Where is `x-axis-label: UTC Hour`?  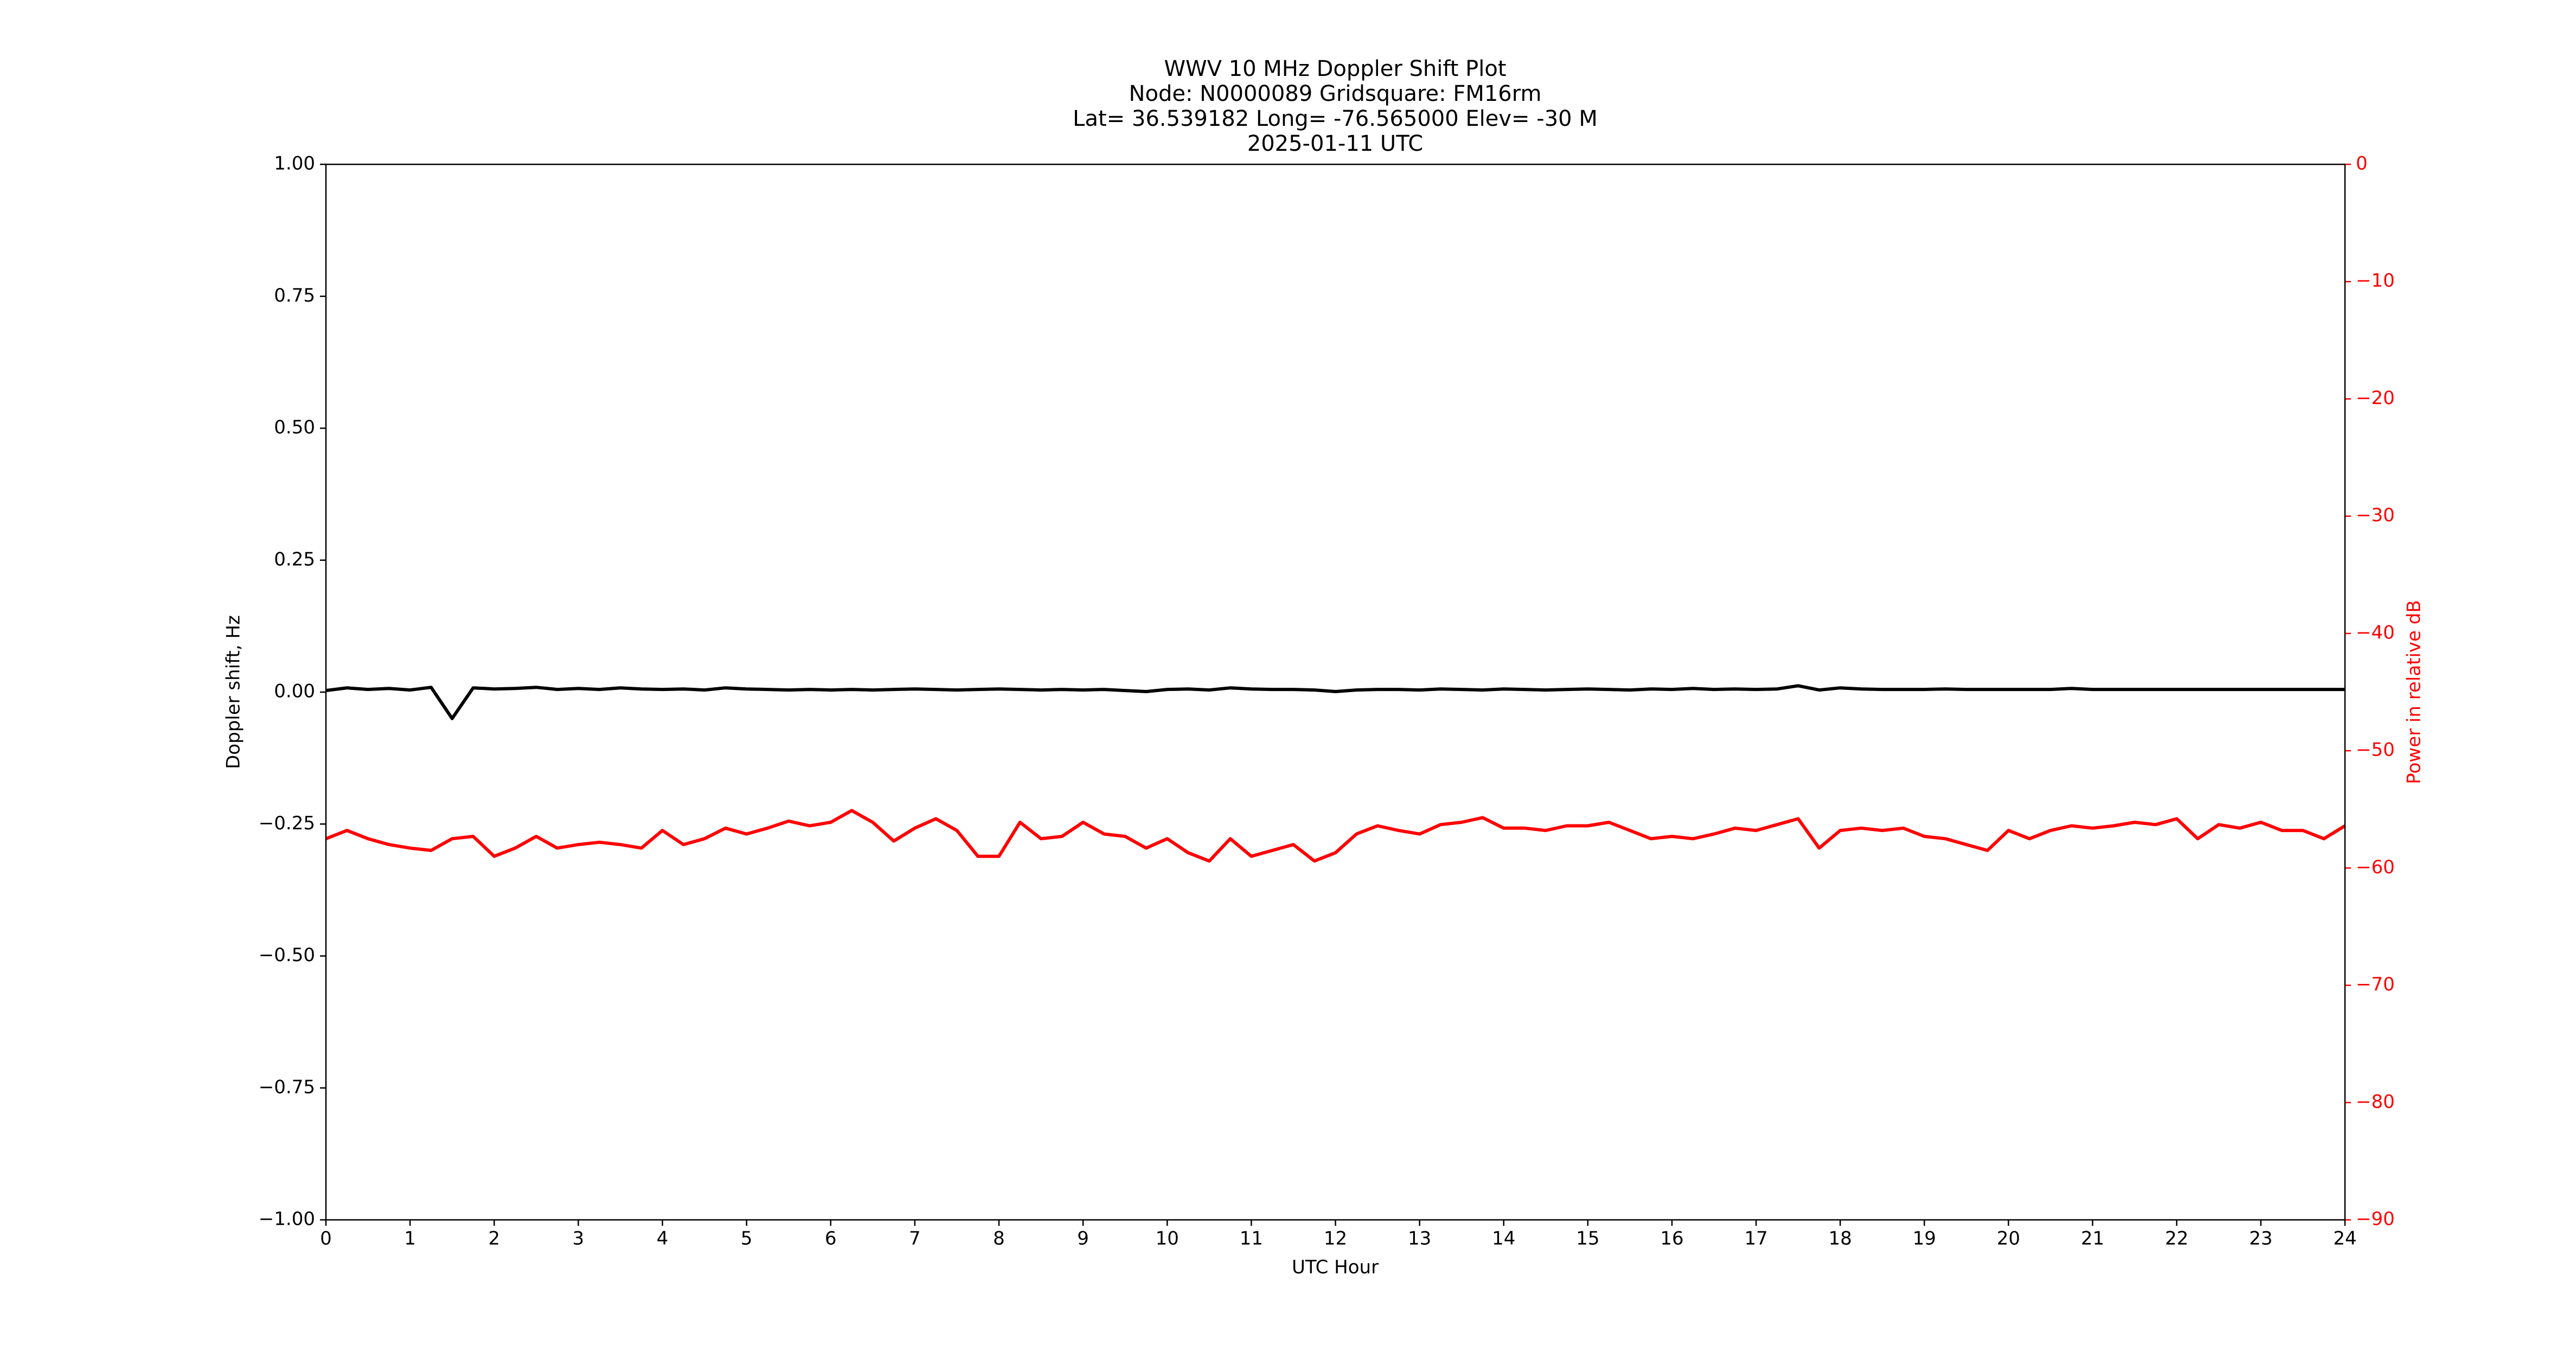
x-axis-label: UTC Hour is located at coordinates (1336, 1267).